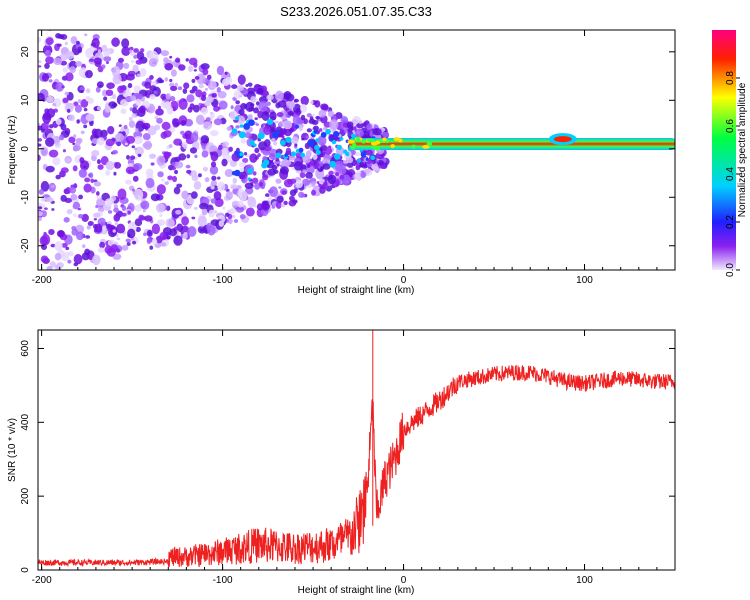 This screenshot has height=600, width=750. I want to click on colorbar-tick-label: 0.6, so click(730, 126).